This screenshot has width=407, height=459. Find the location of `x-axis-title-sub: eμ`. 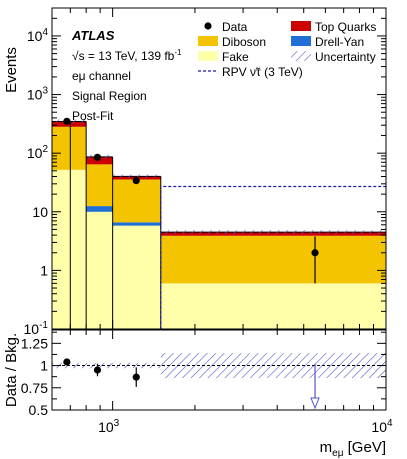

x-axis-title-sub: eμ is located at coordinates (338, 453).